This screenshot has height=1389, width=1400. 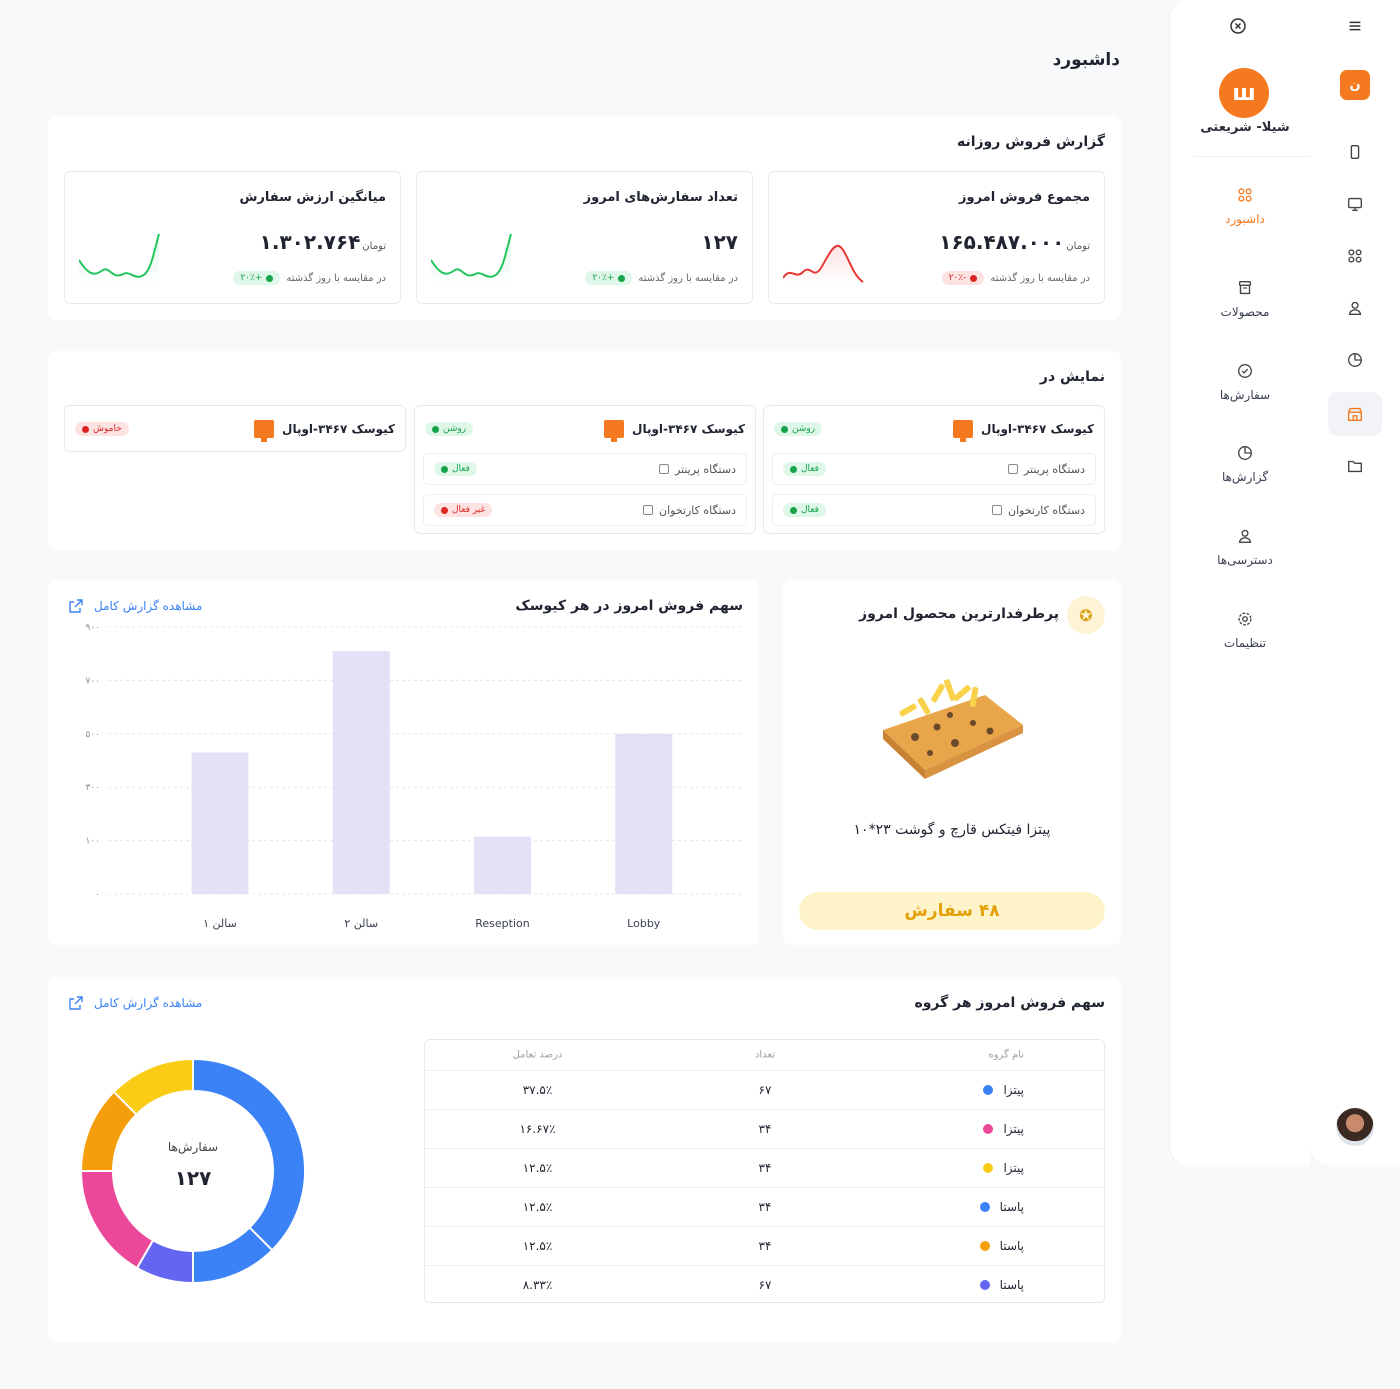 I want to click on y-tick-label: ۵۰۰, so click(x=92, y=735).